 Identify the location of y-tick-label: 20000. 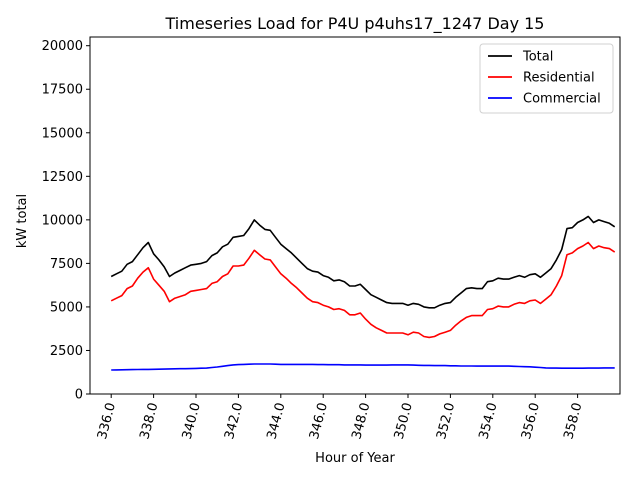
(62, 46).